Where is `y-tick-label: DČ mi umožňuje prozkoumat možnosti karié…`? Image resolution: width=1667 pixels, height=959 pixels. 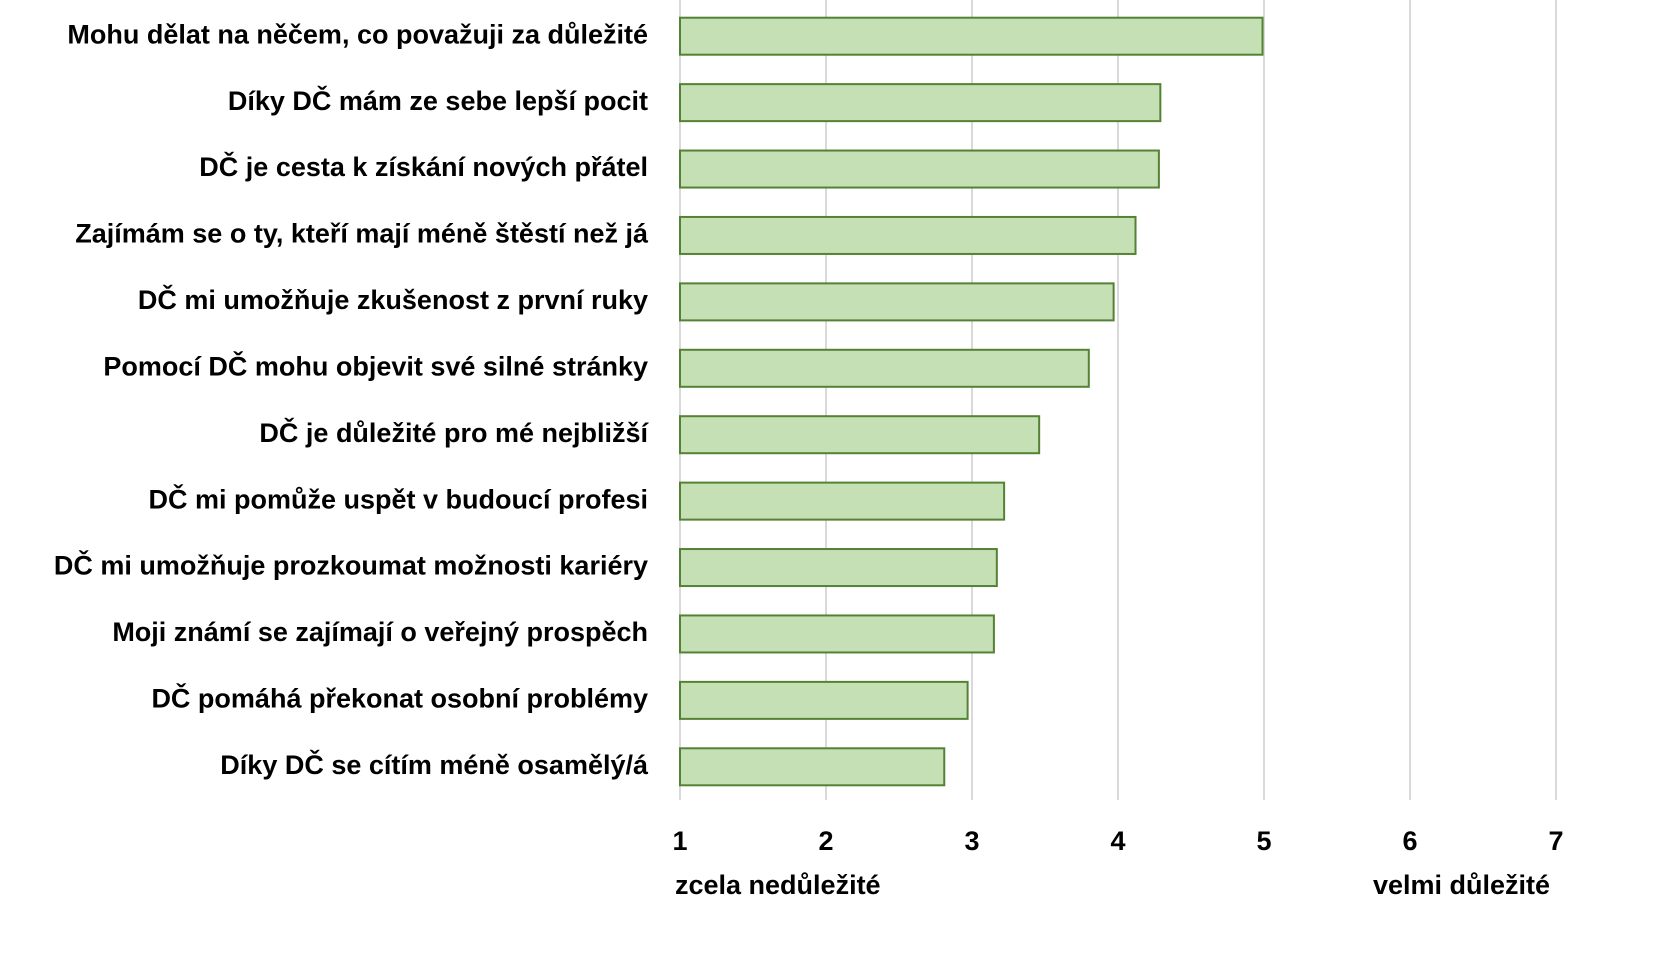
y-tick-label: DČ mi umožňuje prozkoumat možnosti karié… is located at coordinates (351, 565).